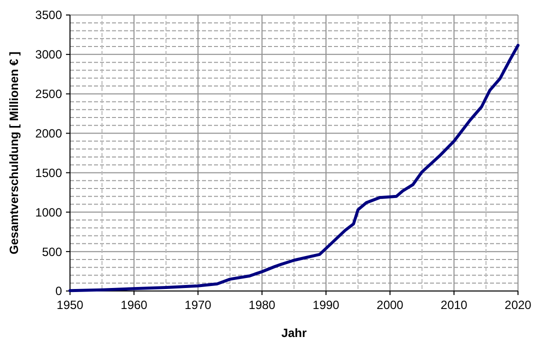 The height and width of the screenshot is (347, 538). Describe the element at coordinates (198, 305) in the screenshot. I see `x-tick-label: 1970` at that location.